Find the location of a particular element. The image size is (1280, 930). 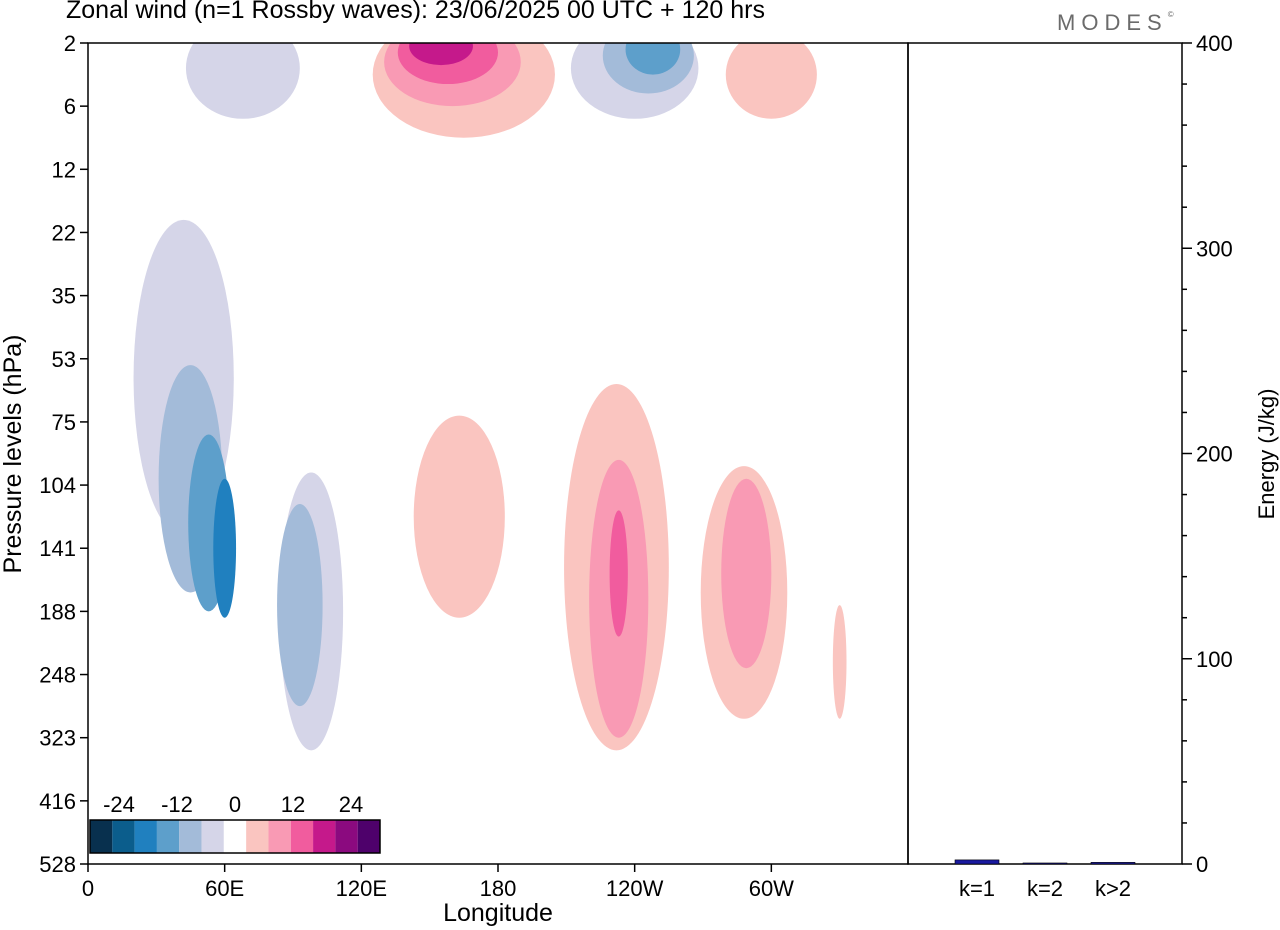

y-tick-label: 528 is located at coordinates (57, 864).